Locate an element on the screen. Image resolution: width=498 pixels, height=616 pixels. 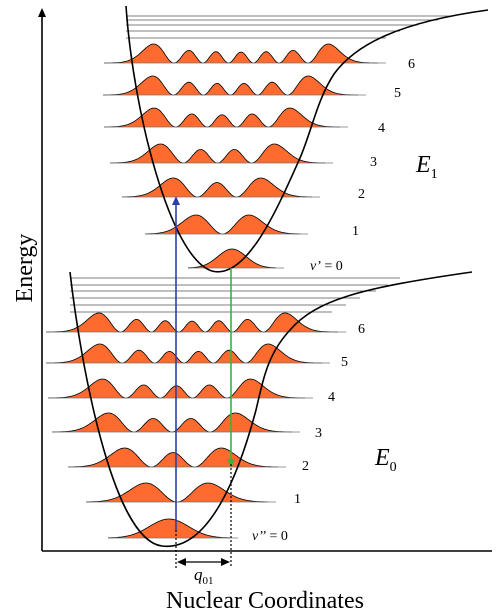
upper-level-label: 3 is located at coordinates (373, 162).